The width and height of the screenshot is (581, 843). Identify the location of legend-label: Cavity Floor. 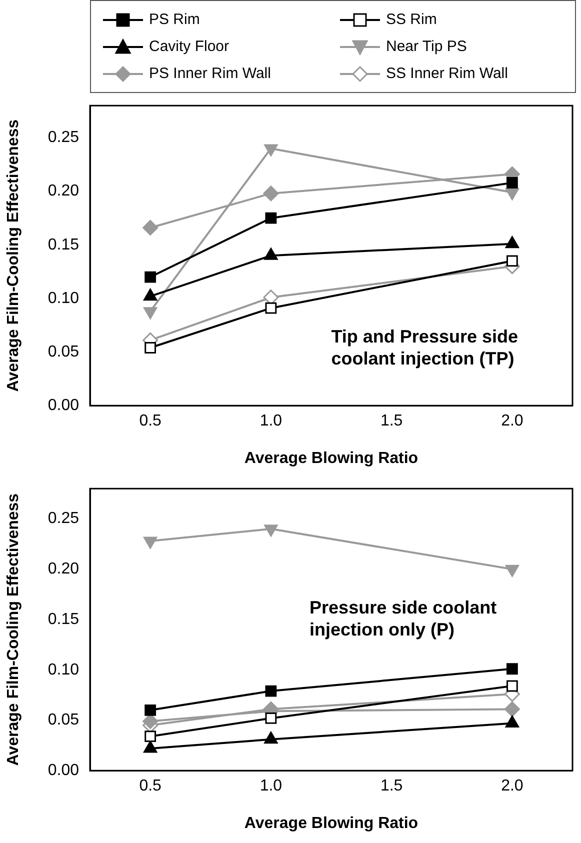
(189, 46).